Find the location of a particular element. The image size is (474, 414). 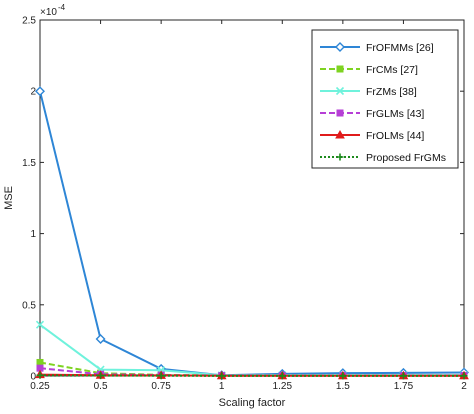

legend-label: FrCMs [27] is located at coordinates (392, 70).